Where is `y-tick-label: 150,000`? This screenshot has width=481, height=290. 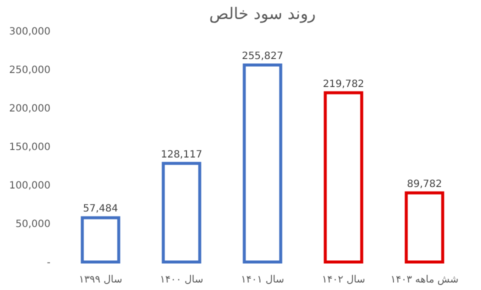
y-tick-label: 150,000 is located at coordinates (29, 147).